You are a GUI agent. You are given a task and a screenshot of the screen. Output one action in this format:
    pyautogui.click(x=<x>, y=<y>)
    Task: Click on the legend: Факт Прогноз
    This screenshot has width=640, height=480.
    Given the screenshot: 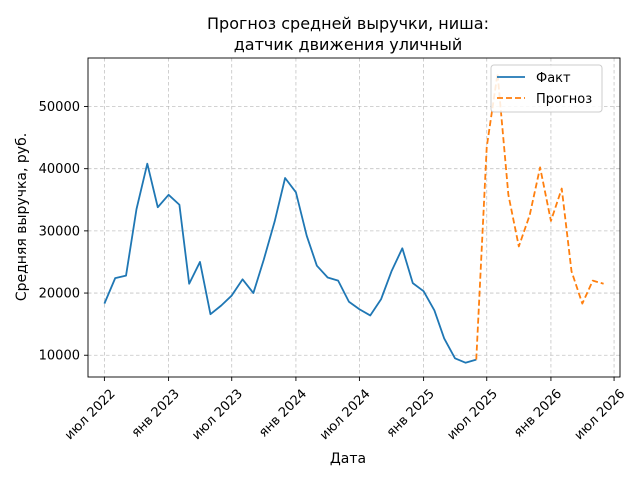 What is the action you would take?
    pyautogui.click(x=546, y=88)
    